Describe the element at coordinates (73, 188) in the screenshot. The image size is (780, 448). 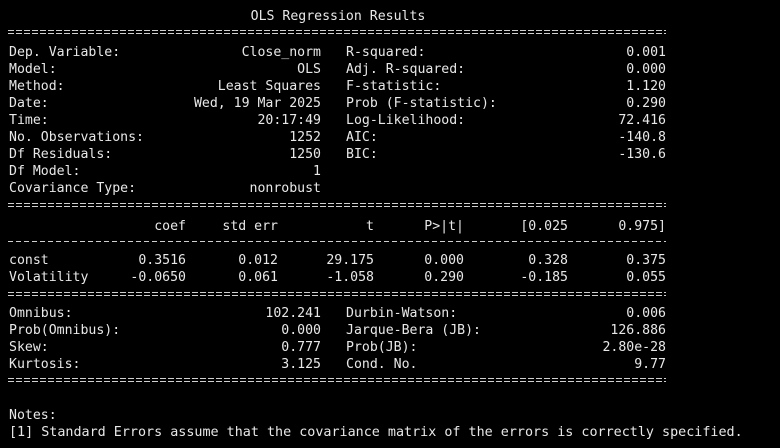
I see `summary-label: Covariance Type:` at that location.